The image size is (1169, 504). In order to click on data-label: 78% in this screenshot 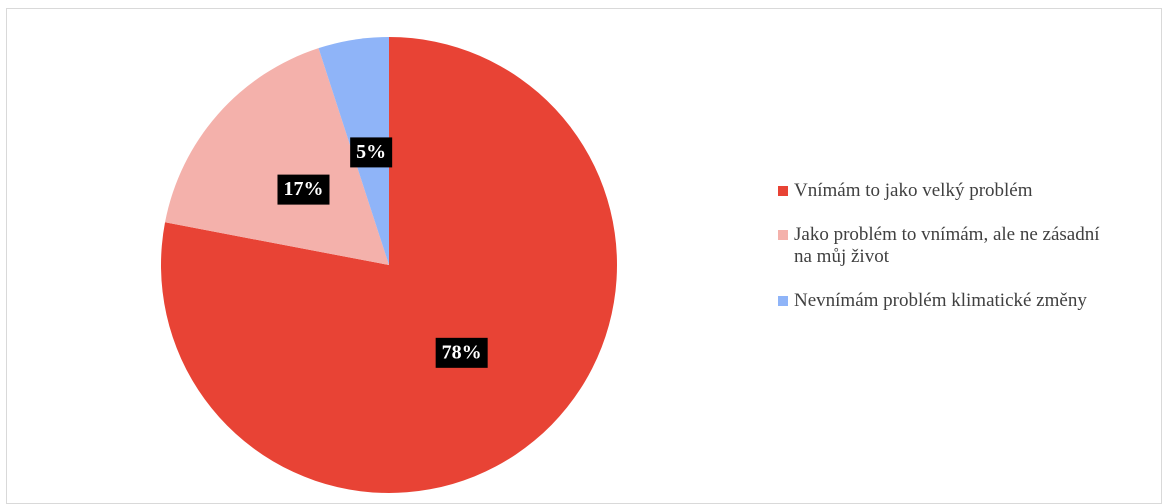, I will do `click(462, 352)`.